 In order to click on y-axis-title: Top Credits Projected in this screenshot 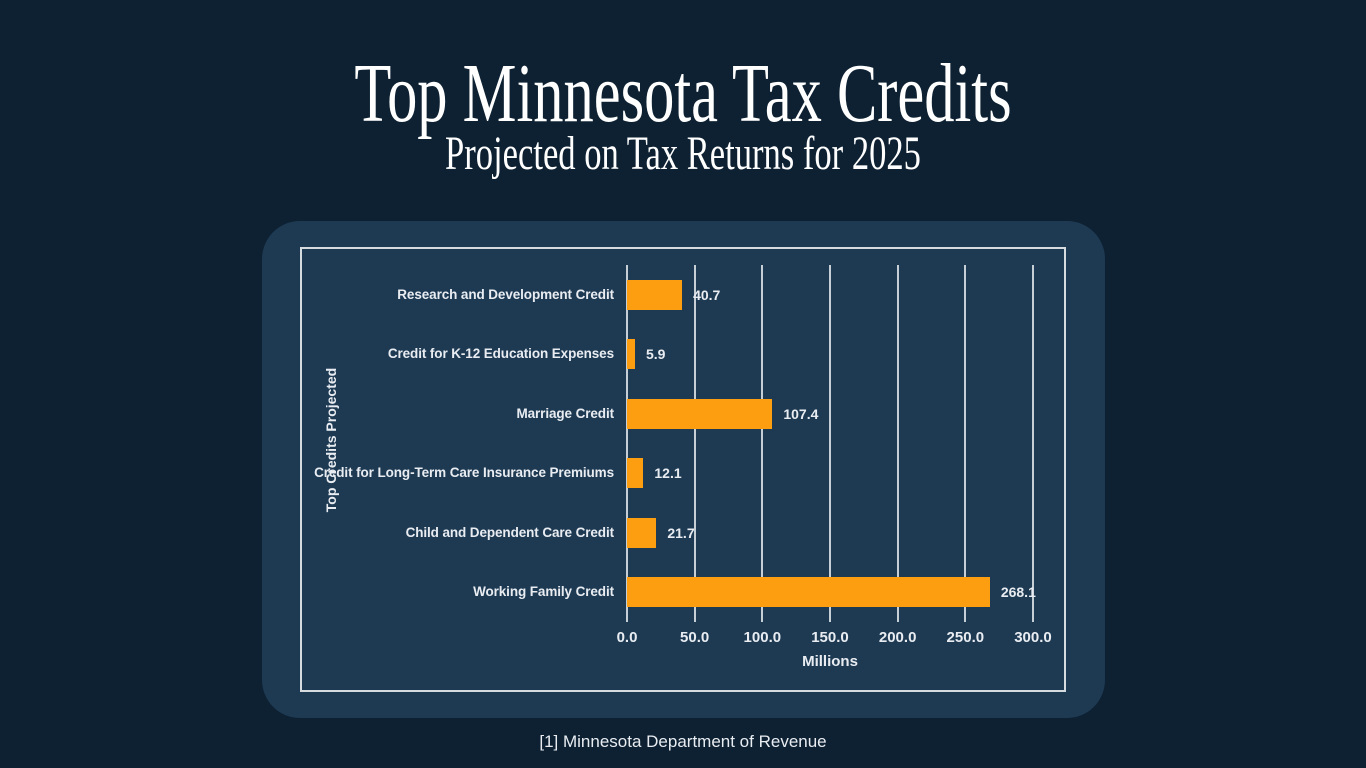, I will do `click(331, 440)`.